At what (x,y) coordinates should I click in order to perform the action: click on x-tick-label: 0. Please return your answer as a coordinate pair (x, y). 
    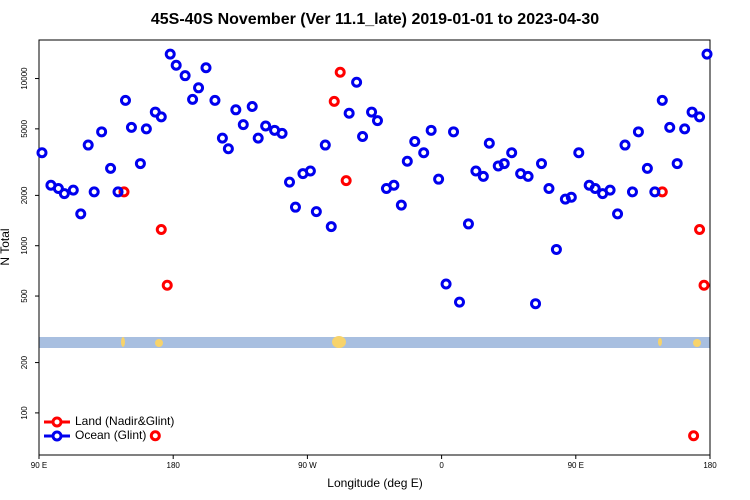
    Looking at the image, I should click on (441, 465).